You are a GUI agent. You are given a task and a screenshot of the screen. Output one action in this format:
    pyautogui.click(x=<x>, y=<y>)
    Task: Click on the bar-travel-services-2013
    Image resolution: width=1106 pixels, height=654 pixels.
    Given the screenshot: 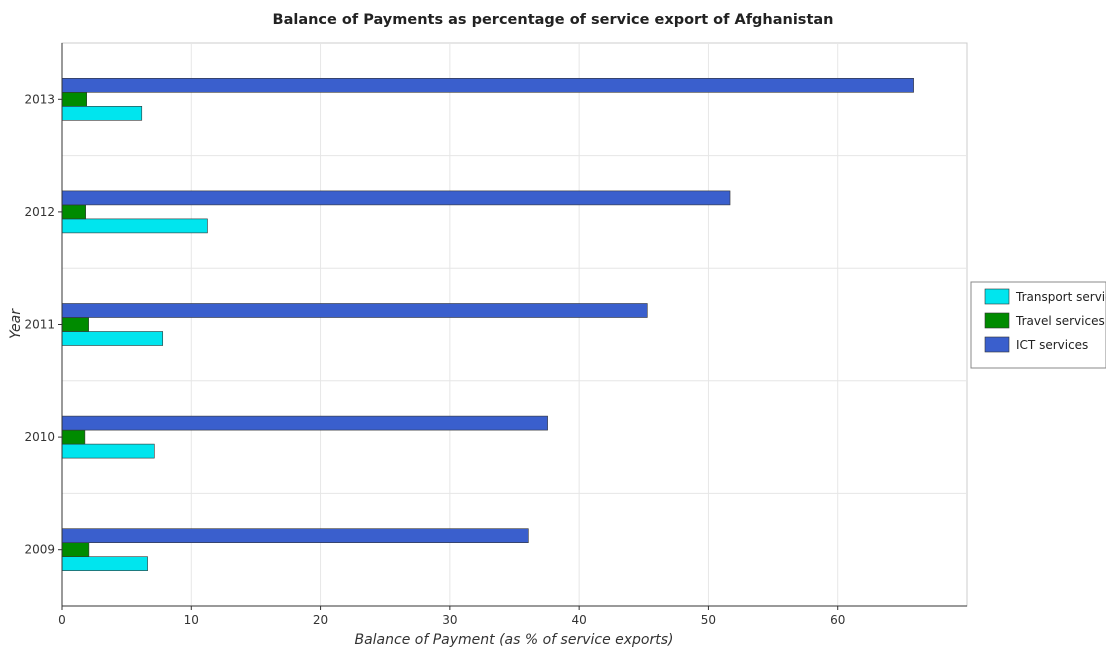 What is the action you would take?
    pyautogui.click(x=74, y=99)
    